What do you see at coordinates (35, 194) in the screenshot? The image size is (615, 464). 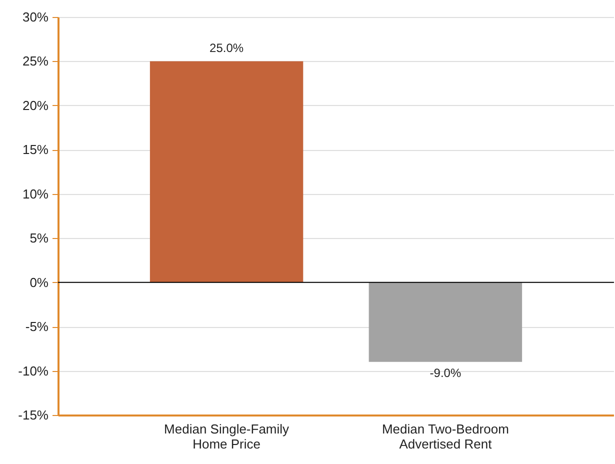 I see `y-tick-label: 10%` at bounding box center [35, 194].